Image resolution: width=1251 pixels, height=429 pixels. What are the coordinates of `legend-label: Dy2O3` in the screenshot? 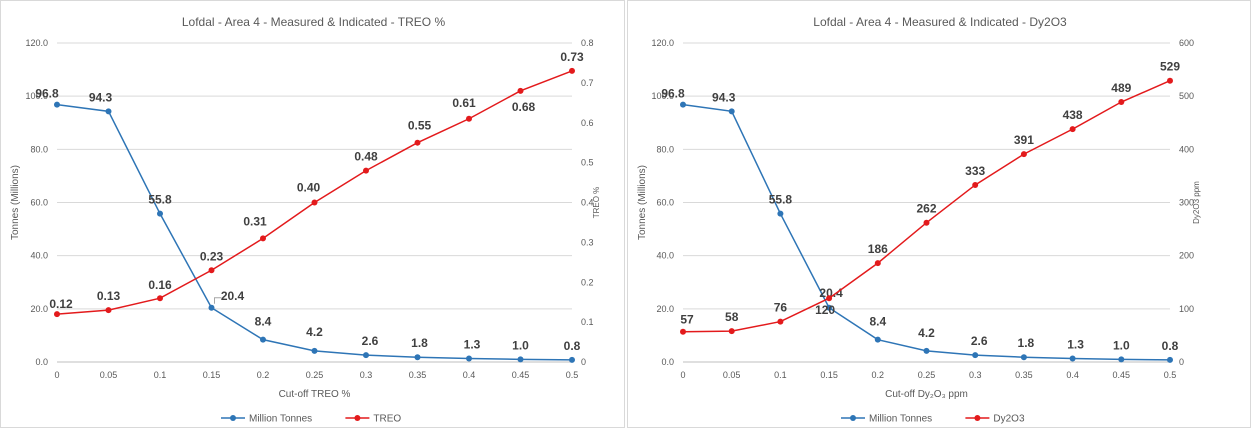 It's located at (1009, 419).